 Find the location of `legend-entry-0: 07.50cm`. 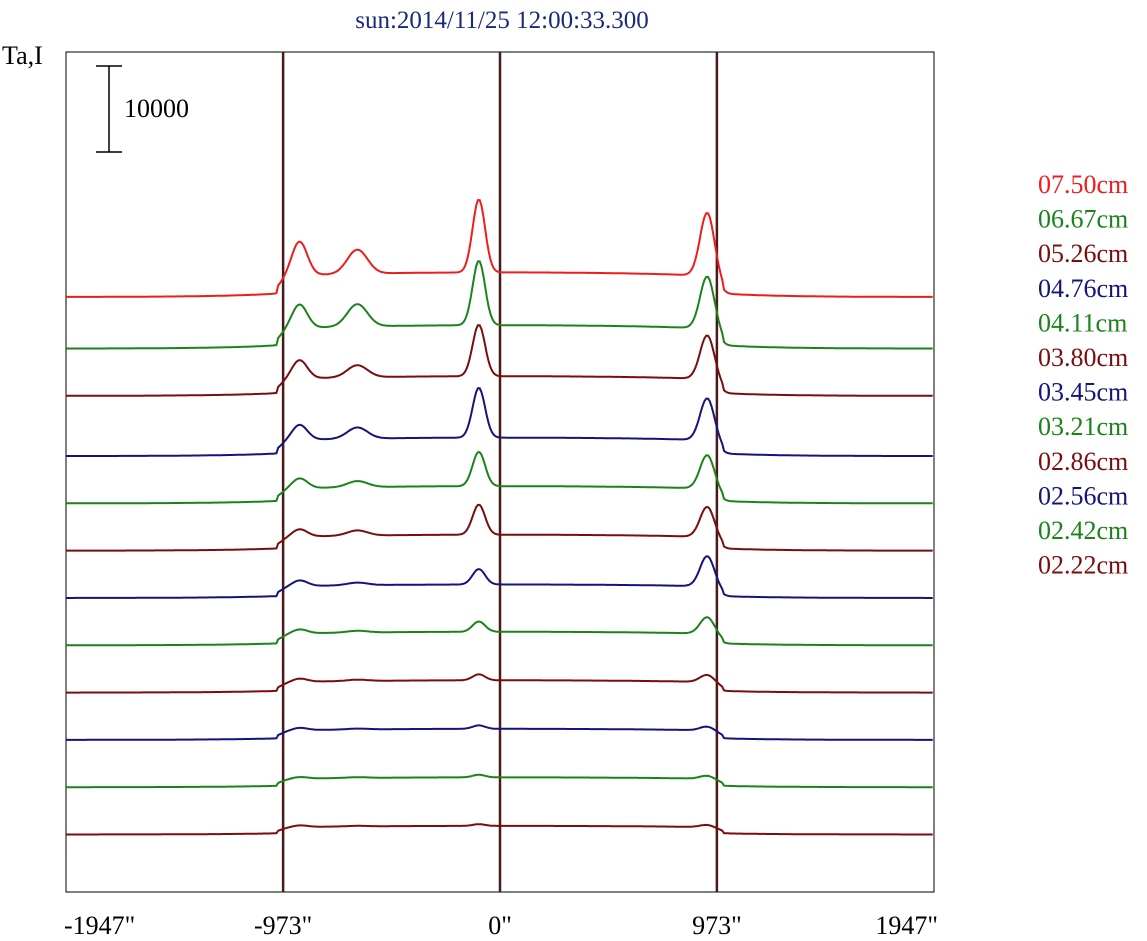

legend-entry-0: 07.50cm is located at coordinates (1083, 184).